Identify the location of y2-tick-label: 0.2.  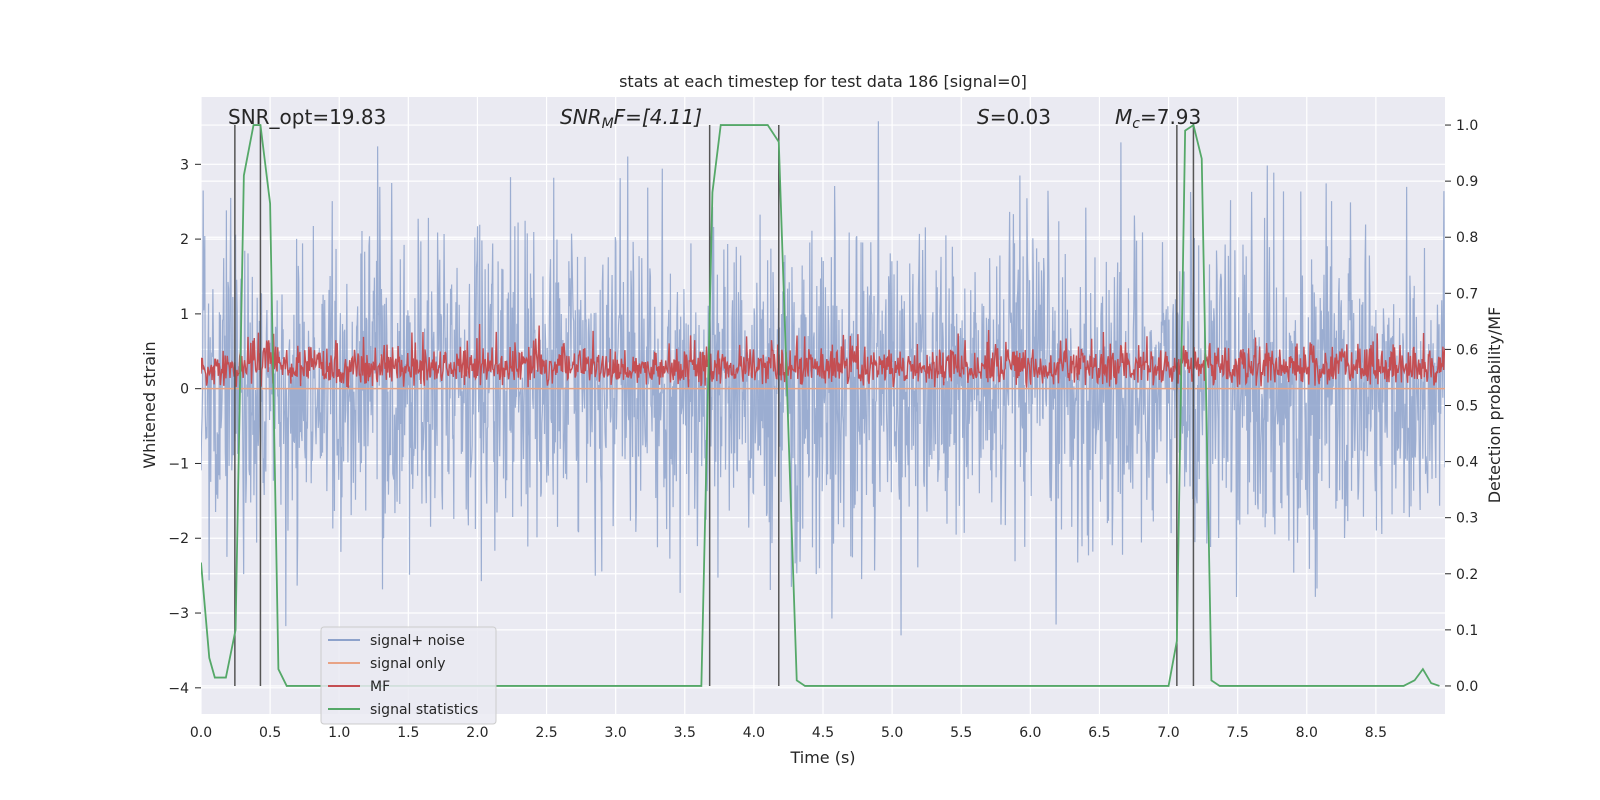
(1467, 575).